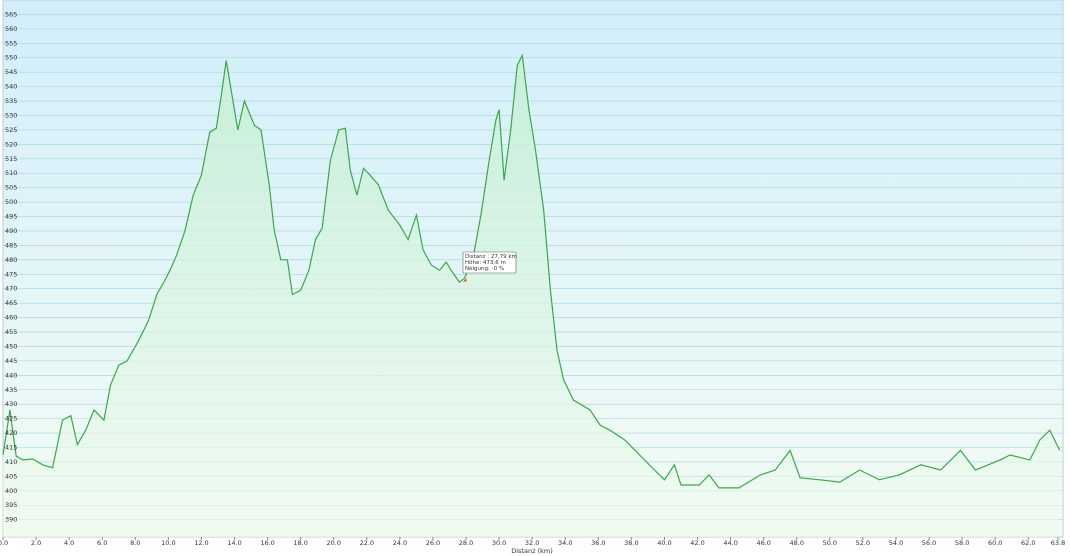 The image size is (1070, 556). I want to click on y-tick-label: 430, so click(11, 404).